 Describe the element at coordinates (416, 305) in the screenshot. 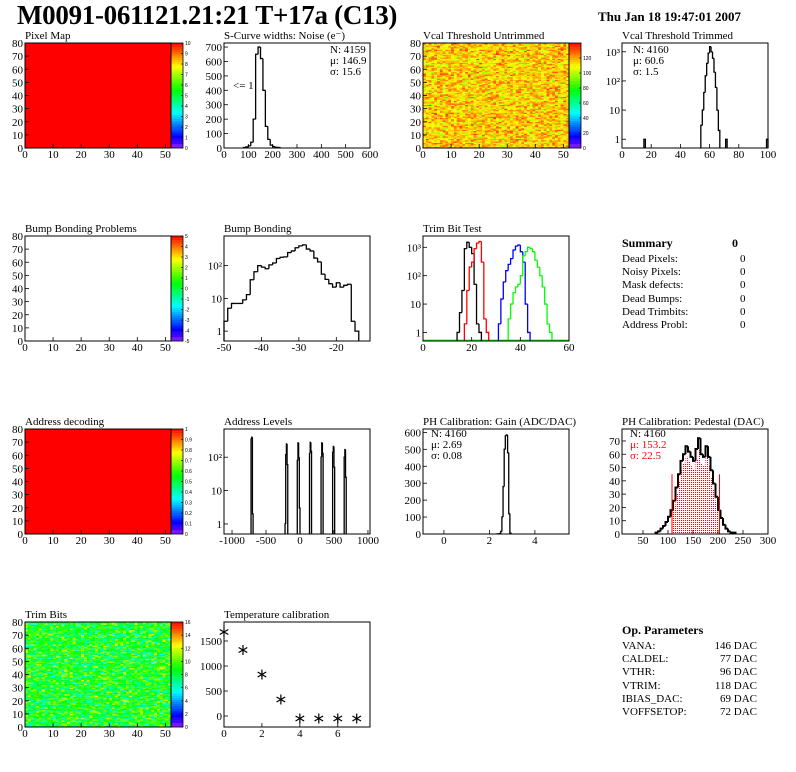

I see `y-tick-label: 10` at that location.